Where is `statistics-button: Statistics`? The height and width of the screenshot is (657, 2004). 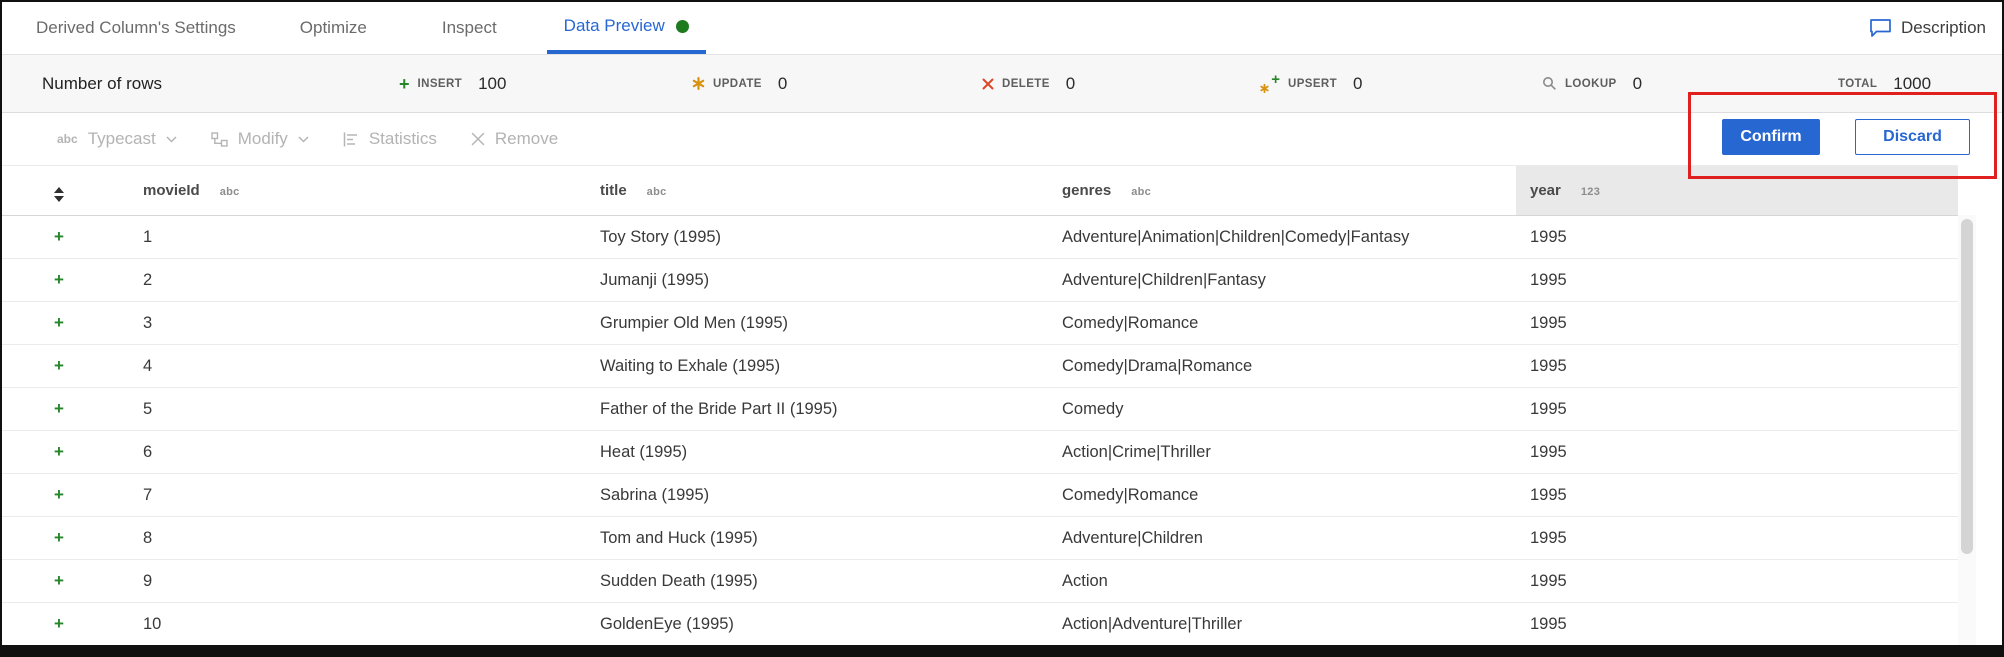 statistics-button: Statistics is located at coordinates (390, 139).